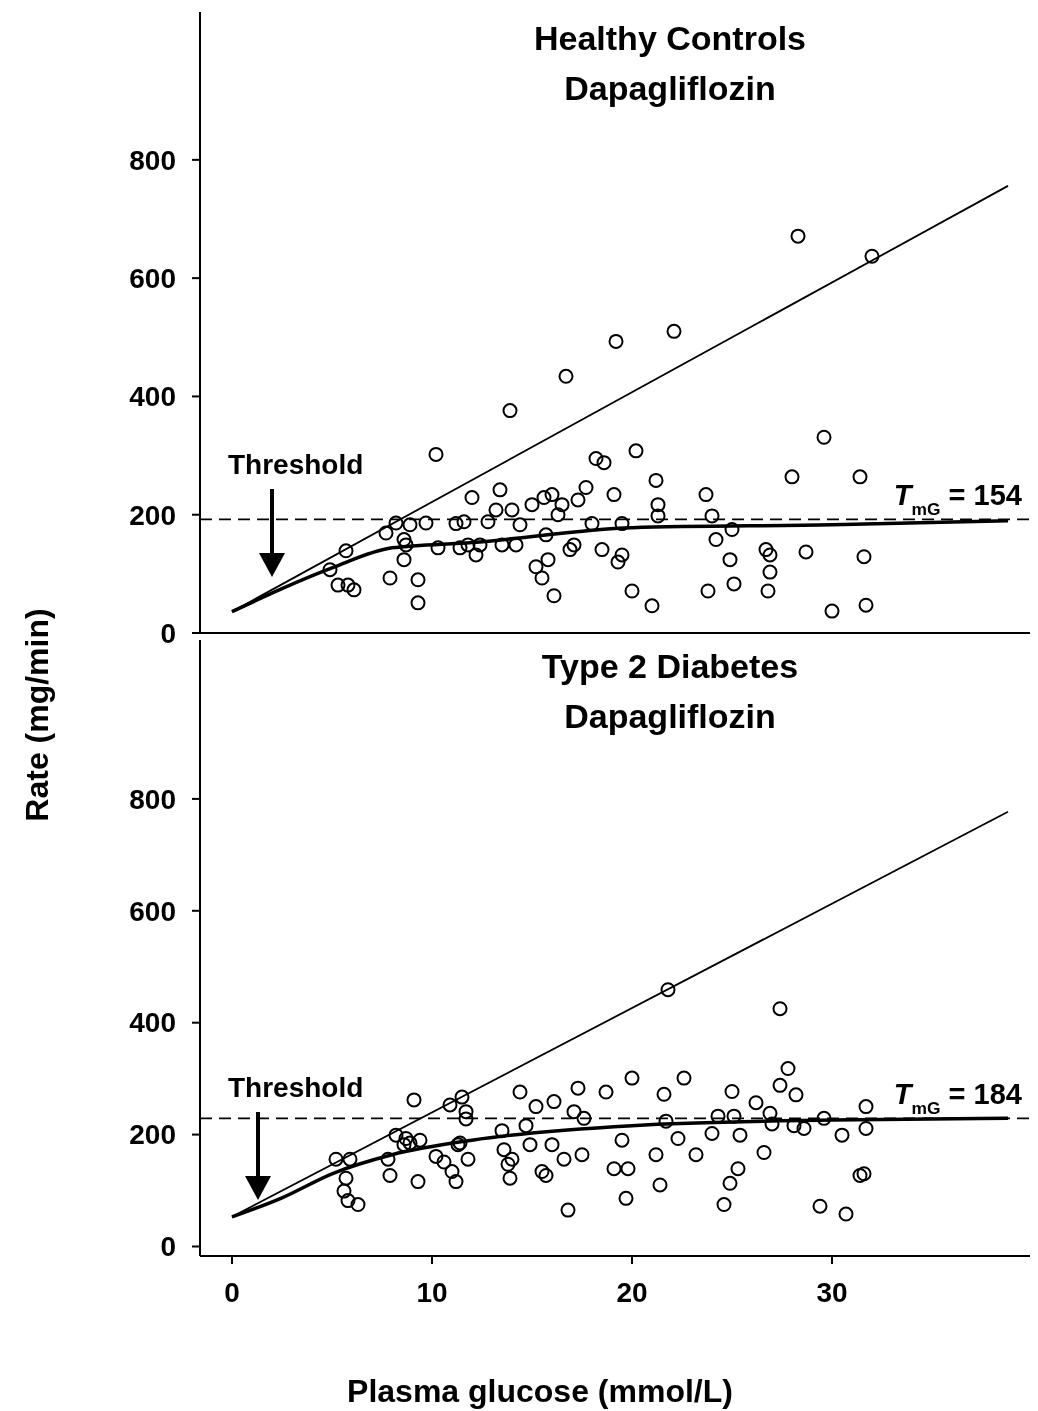 The height and width of the screenshot is (1411, 1038). I want to click on chart-title: Type 2 Diabetes, so click(670, 666).